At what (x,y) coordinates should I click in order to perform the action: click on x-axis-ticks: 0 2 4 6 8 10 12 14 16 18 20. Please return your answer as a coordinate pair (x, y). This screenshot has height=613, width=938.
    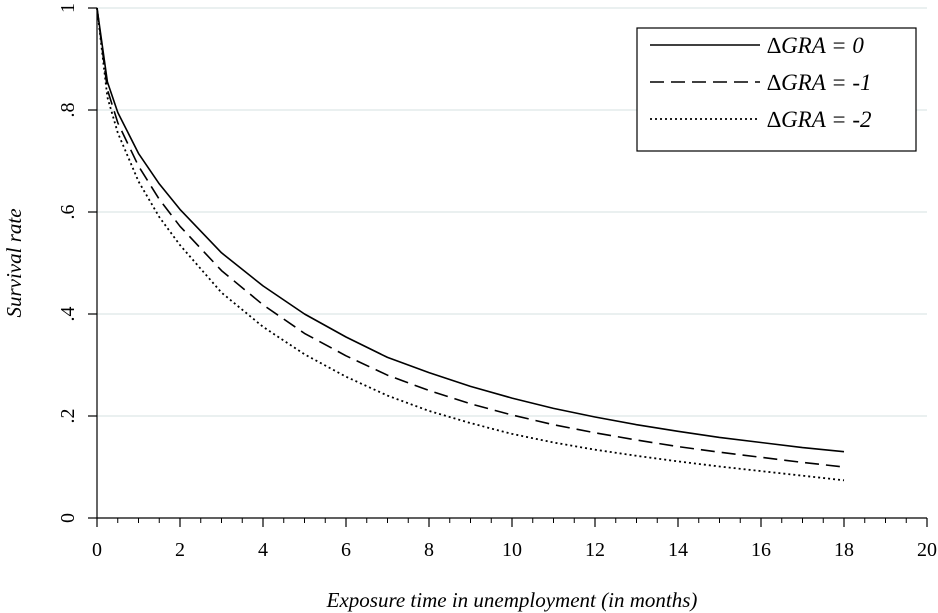
    Looking at the image, I should click on (514, 539).